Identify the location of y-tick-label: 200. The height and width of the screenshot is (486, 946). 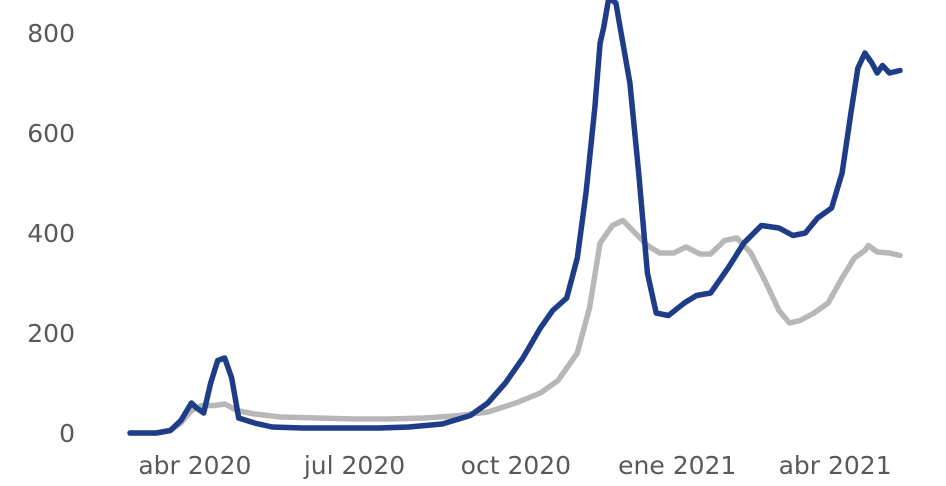
(51, 333).